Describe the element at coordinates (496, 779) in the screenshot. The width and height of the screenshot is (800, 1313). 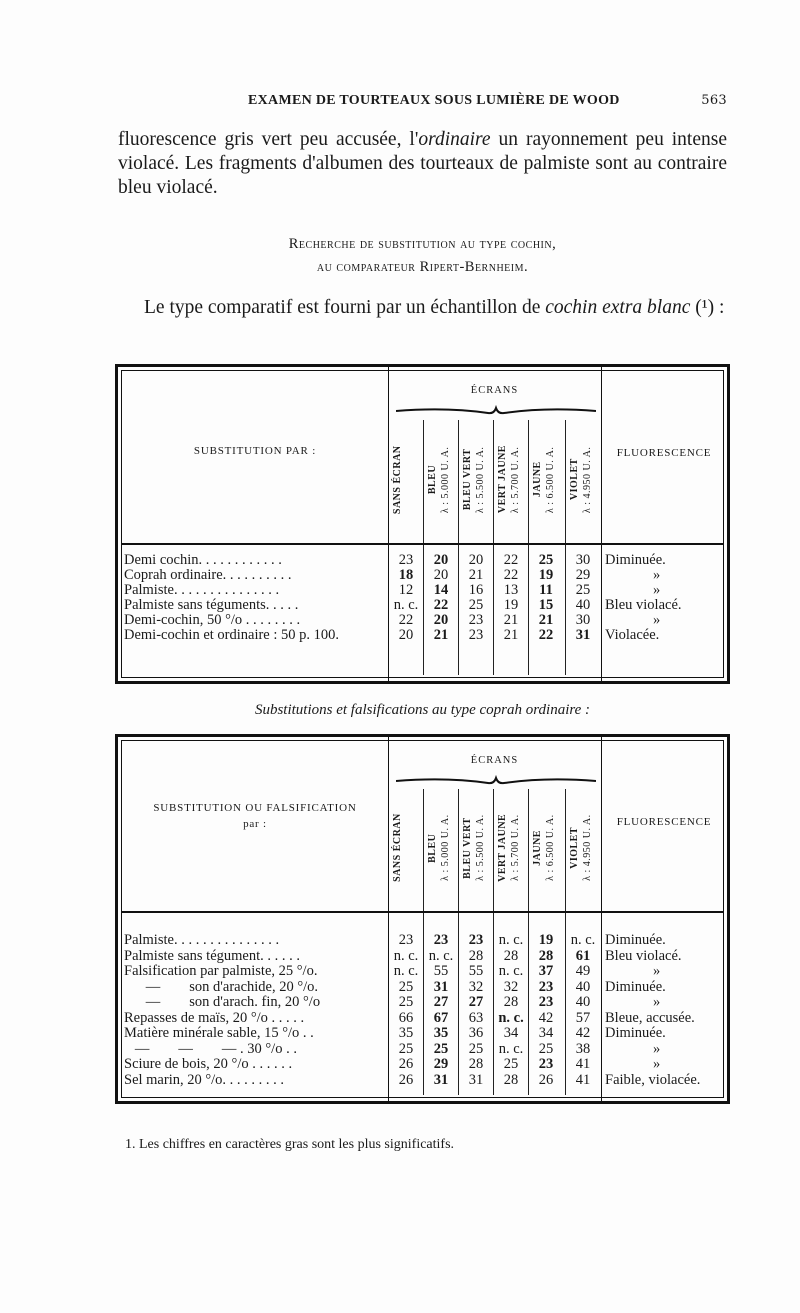
I see `brace-icon` at that location.